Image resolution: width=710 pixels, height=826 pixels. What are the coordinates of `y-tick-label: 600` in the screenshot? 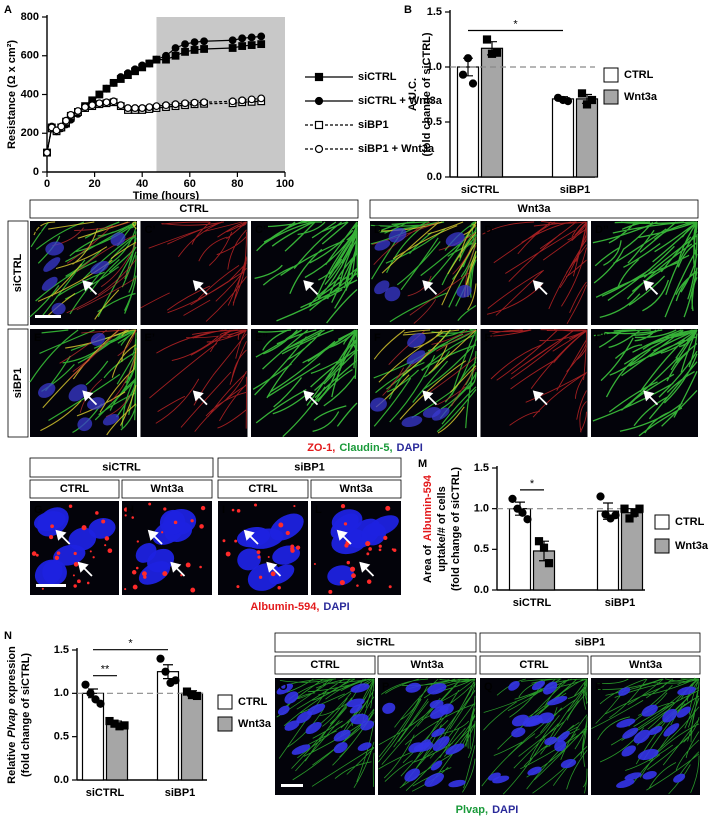 It's located at (30, 56).